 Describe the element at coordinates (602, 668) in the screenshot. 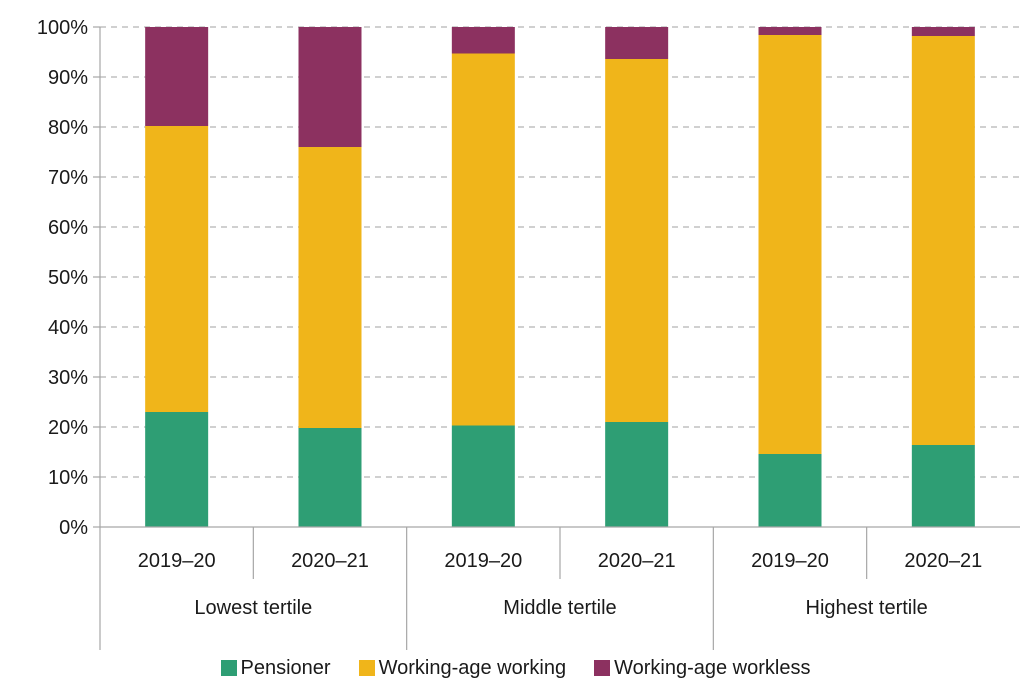

I see `legend-swatch-working-age-workless` at that location.